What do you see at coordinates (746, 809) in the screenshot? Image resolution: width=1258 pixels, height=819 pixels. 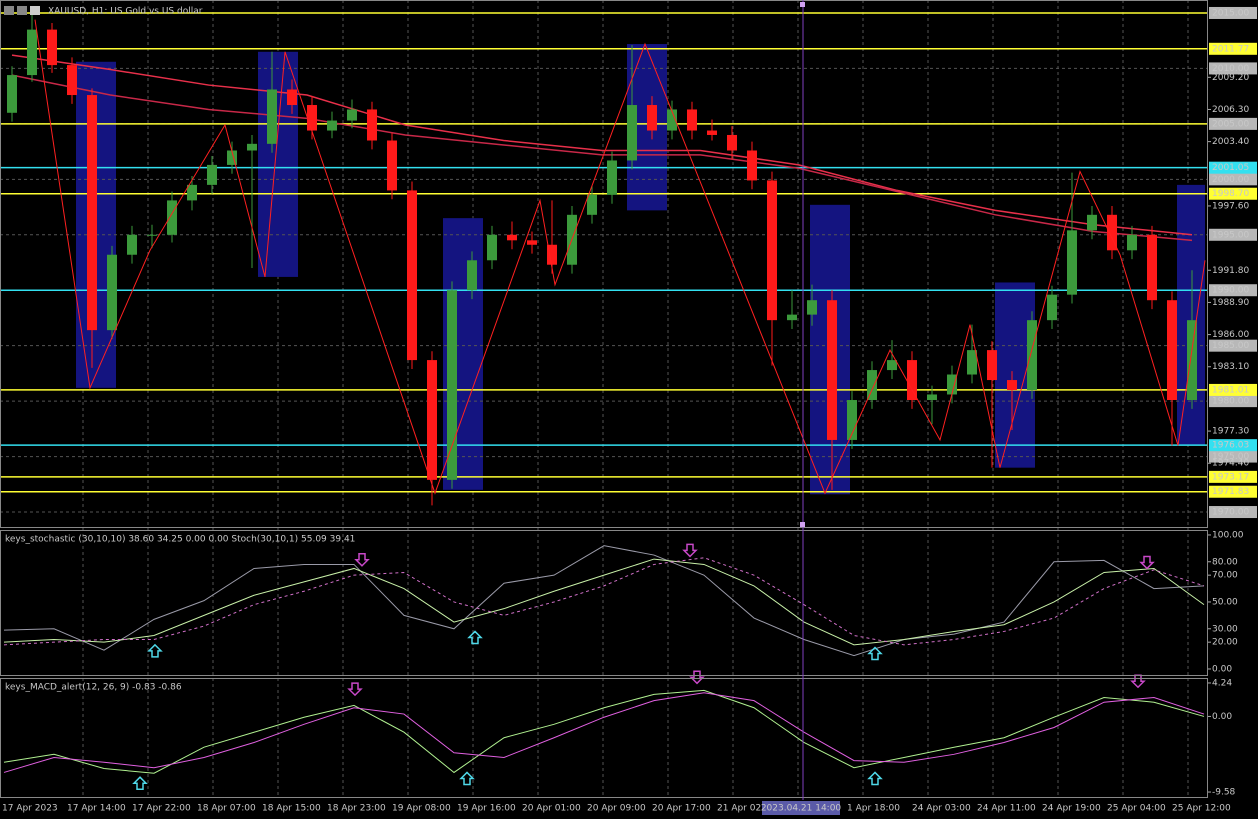 I see `x-tick-label: 21 Apr 02:00` at bounding box center [746, 809].